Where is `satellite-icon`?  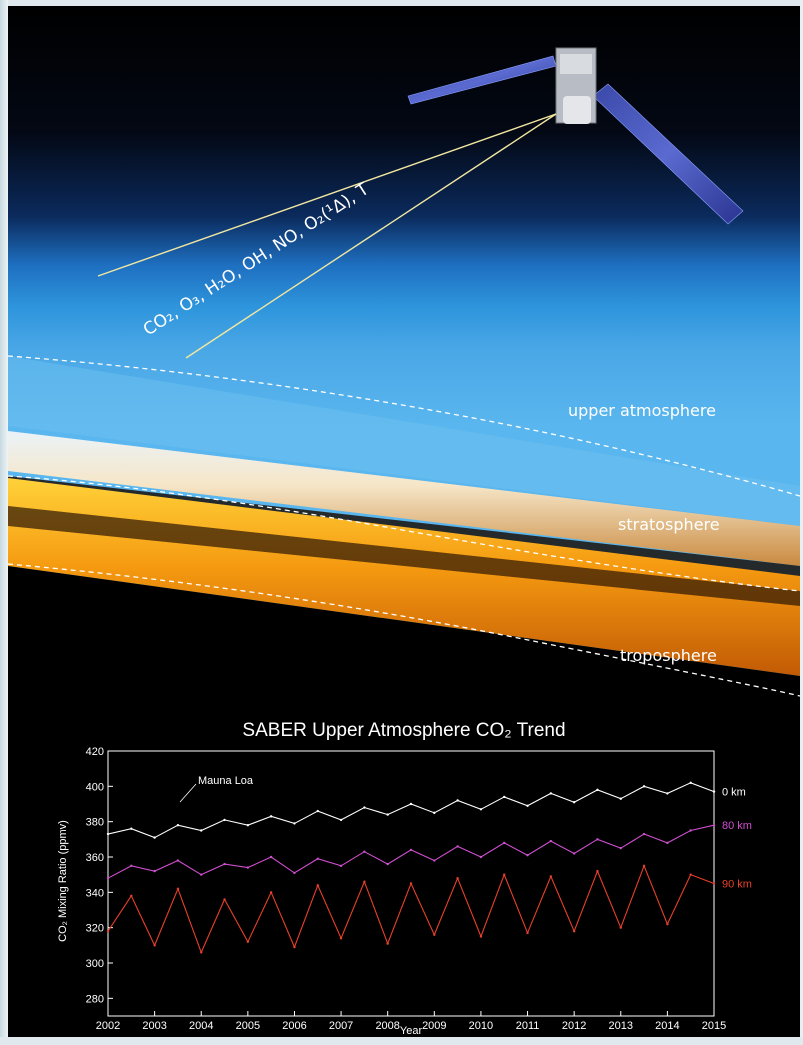
satellite-icon is located at coordinates (575, 136).